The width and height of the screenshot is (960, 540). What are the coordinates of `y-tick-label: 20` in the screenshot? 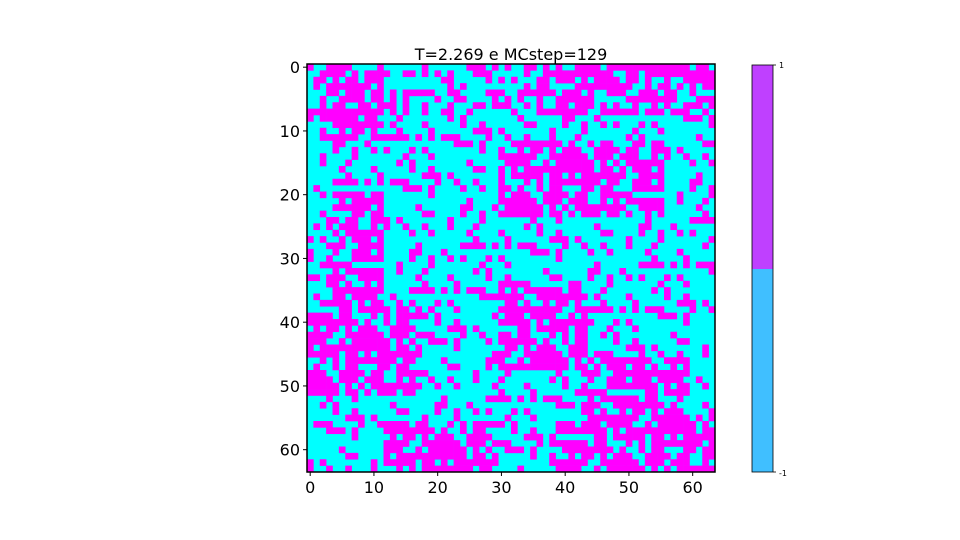 It's located at (290, 195).